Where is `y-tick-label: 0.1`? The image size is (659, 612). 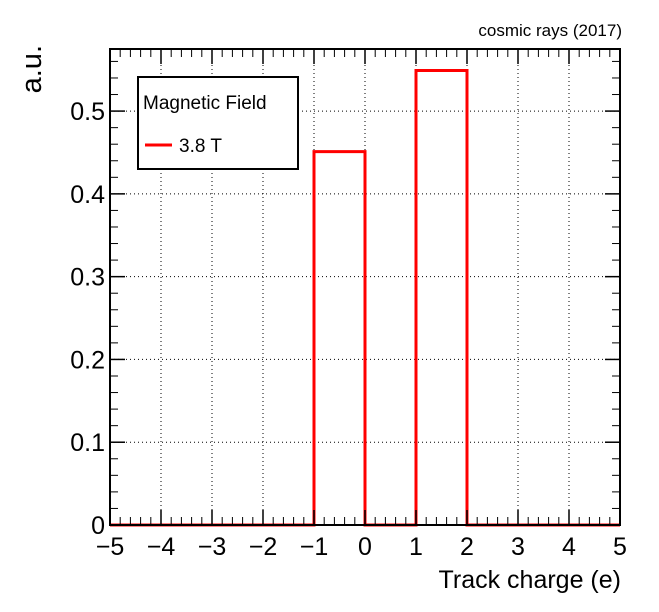
y-tick-label: 0.1 is located at coordinates (87, 443).